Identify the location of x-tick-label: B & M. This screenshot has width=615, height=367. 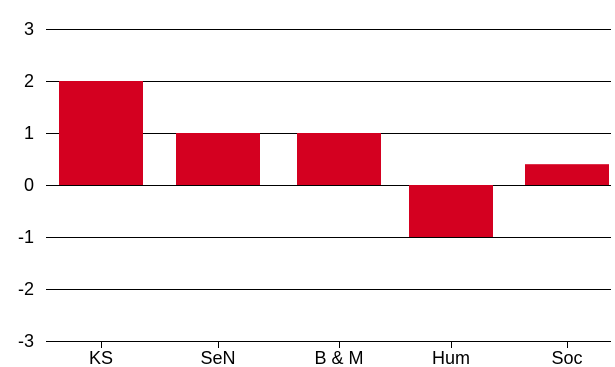
(338, 357).